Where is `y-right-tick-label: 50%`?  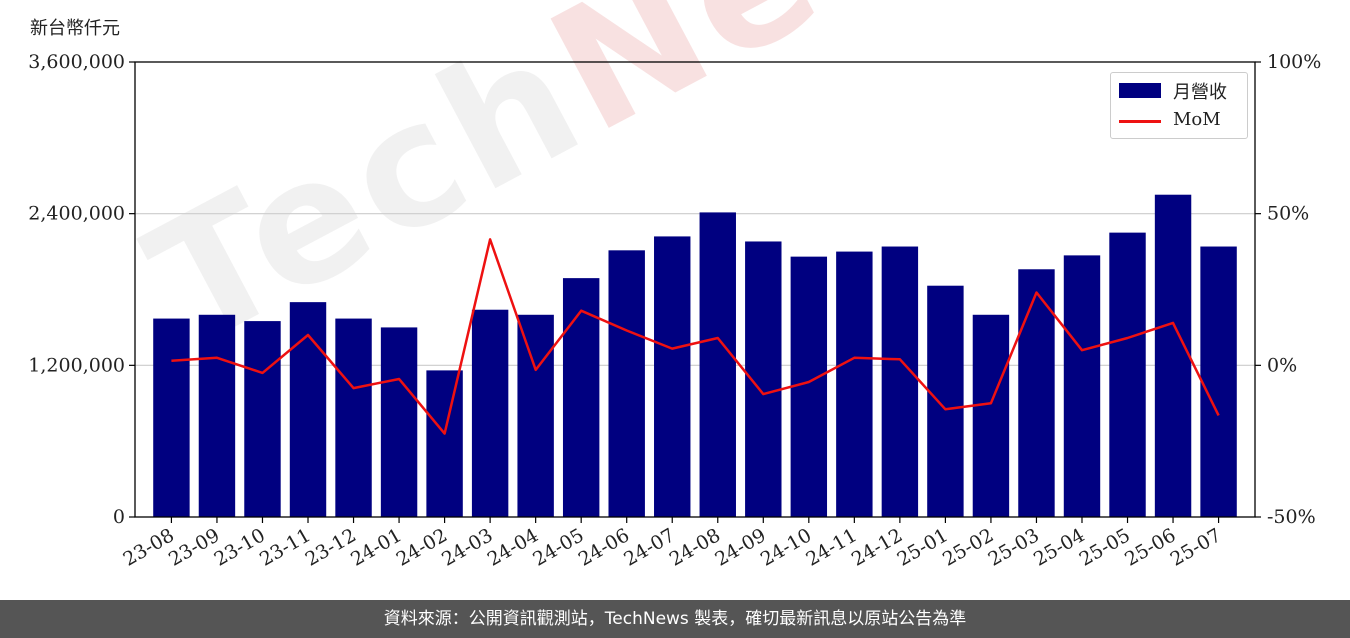 y-right-tick-label: 50% is located at coordinates (1288, 214).